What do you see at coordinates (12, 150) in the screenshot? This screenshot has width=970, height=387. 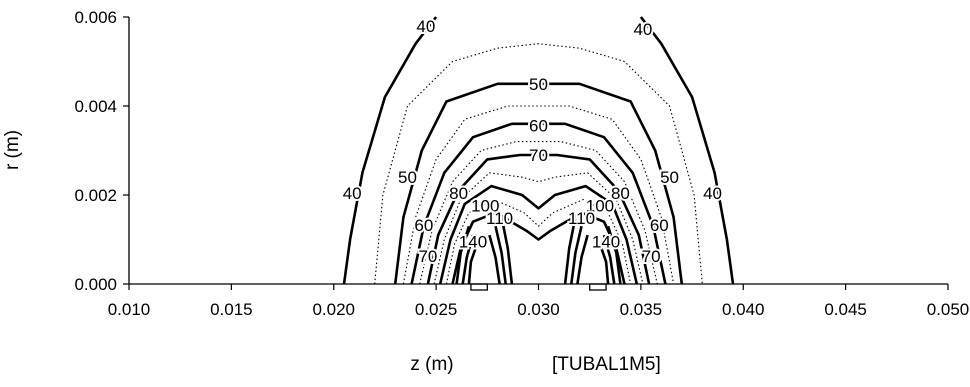 I see `y-axis-title: r (m)` at bounding box center [12, 150].